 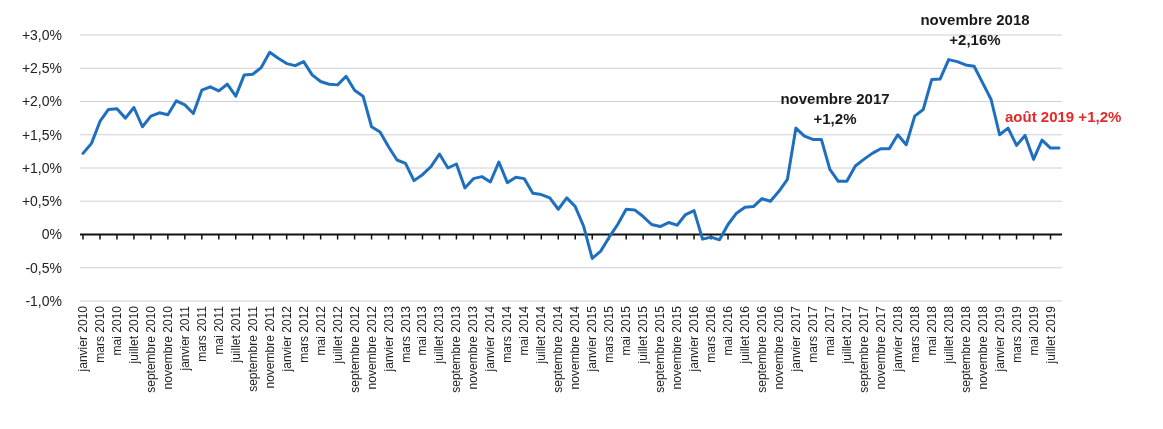 What do you see at coordinates (1016, 334) in the screenshot?
I see `x-tick-label: mars 2019` at bounding box center [1016, 334].